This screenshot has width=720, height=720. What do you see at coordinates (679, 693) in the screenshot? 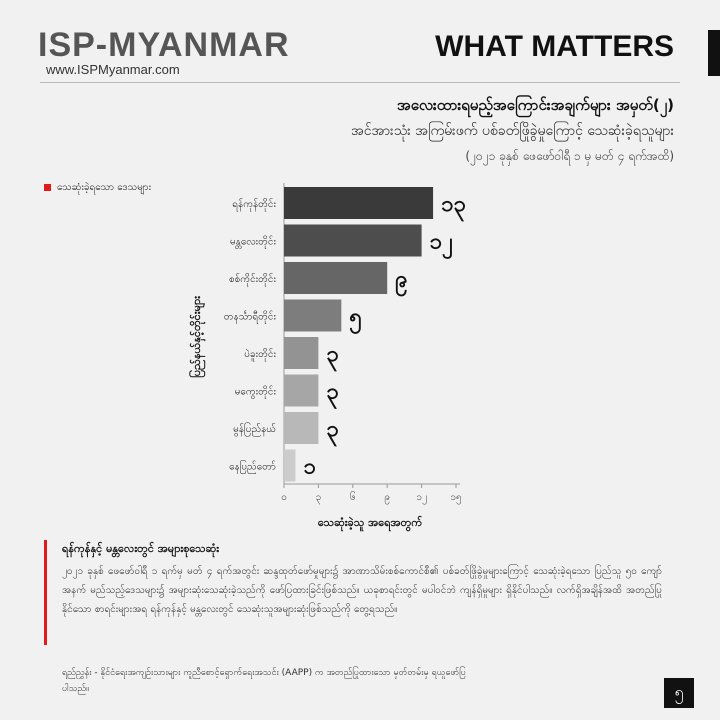
I see `page-number: ၅` at bounding box center [679, 693].